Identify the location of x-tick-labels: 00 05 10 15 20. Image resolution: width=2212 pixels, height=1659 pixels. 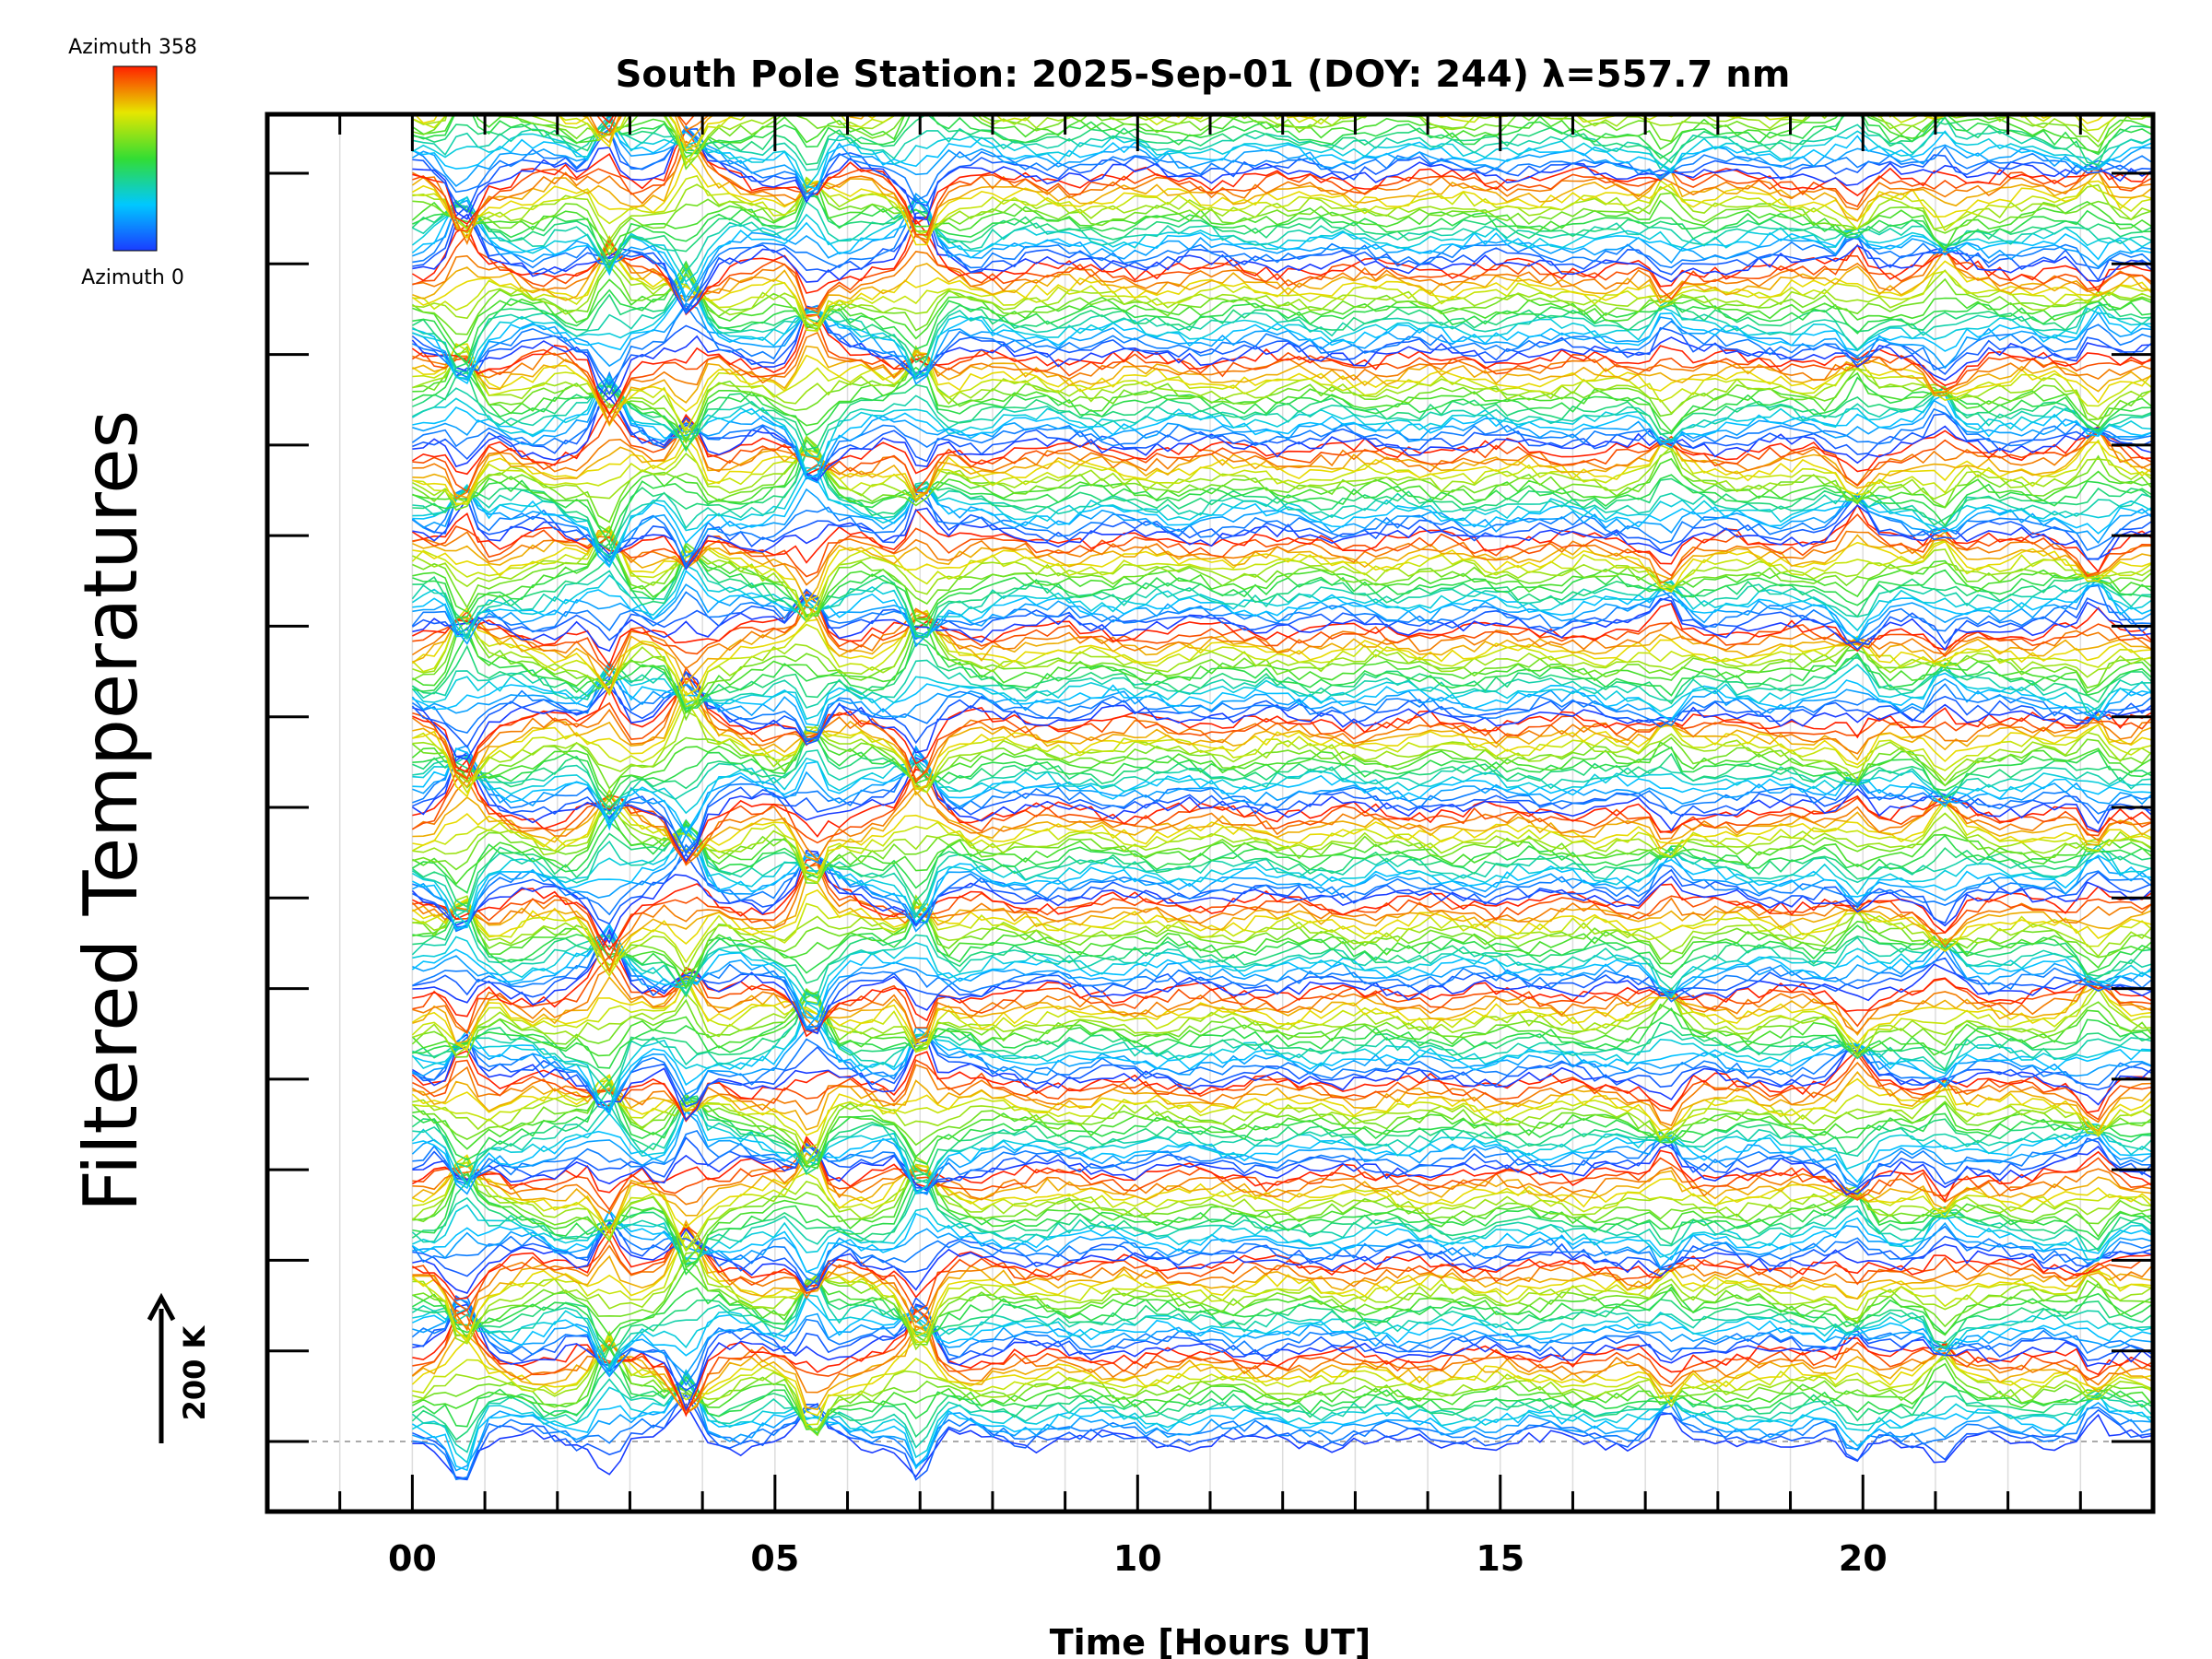
(1138, 1558).